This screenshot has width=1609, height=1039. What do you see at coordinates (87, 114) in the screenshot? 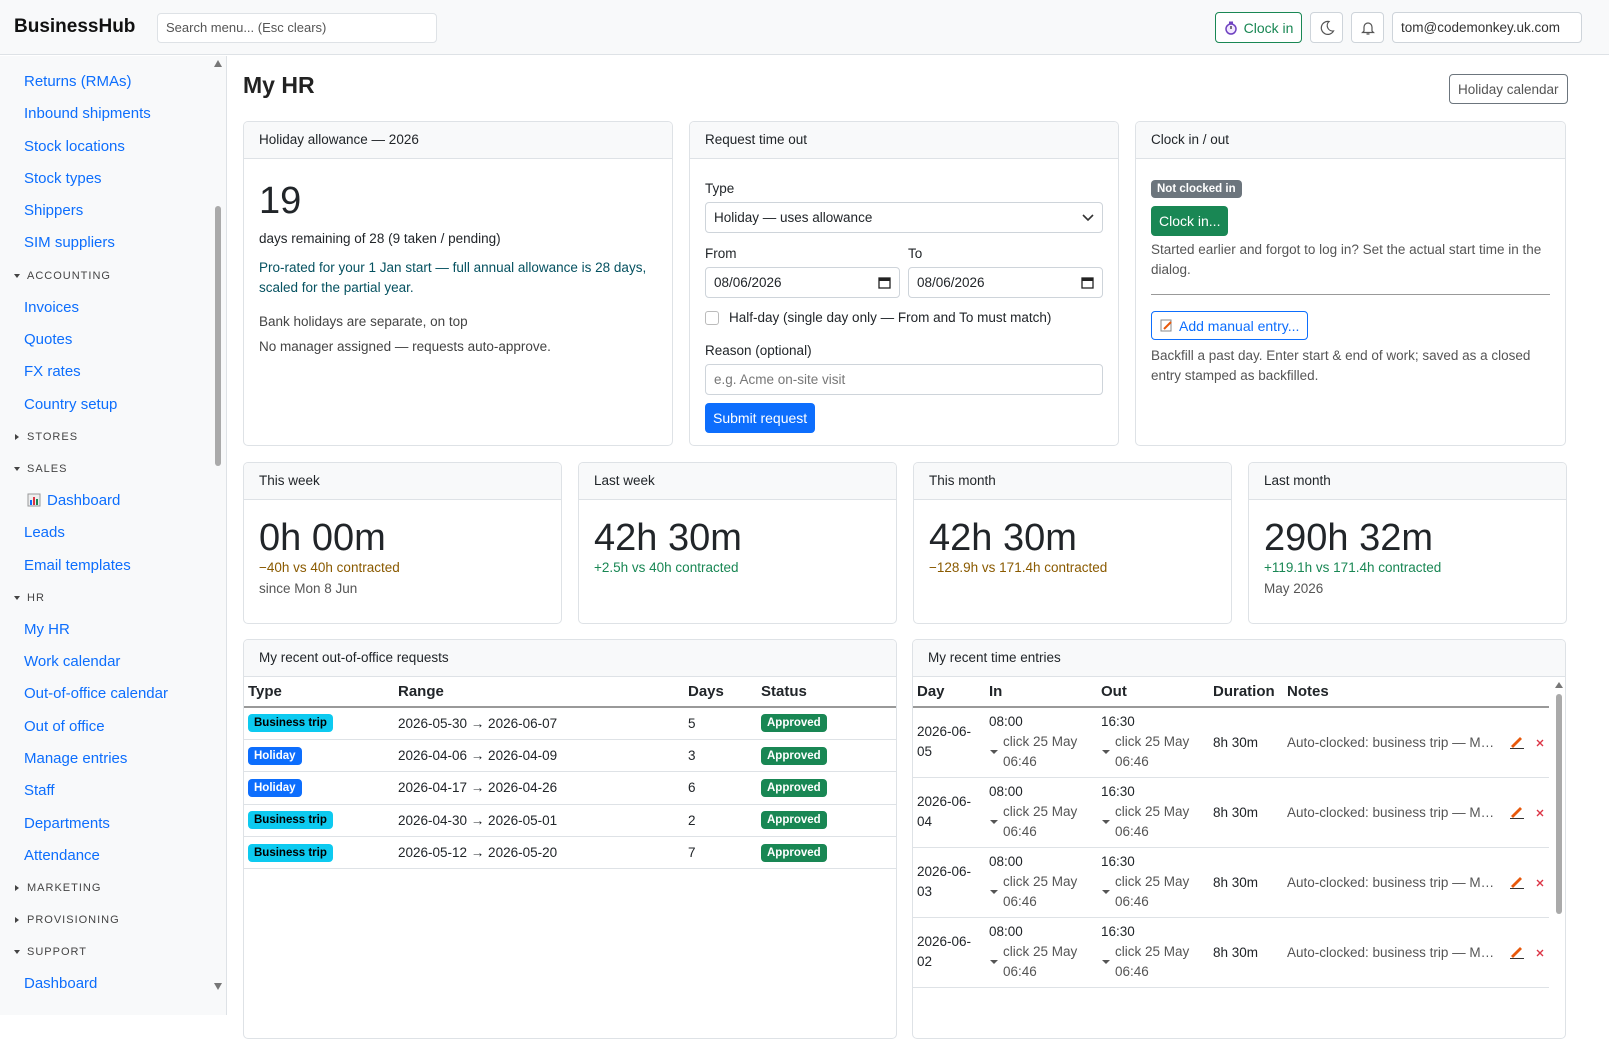
I see `menu-link: Inbound shipments` at bounding box center [87, 114].